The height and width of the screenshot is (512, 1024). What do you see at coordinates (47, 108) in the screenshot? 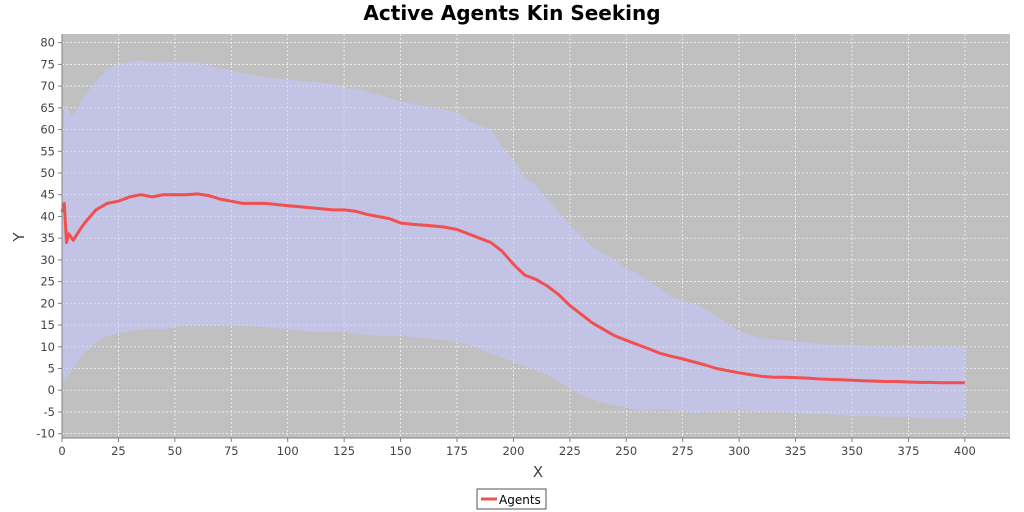
I see `y-tick-label: 65` at bounding box center [47, 108].